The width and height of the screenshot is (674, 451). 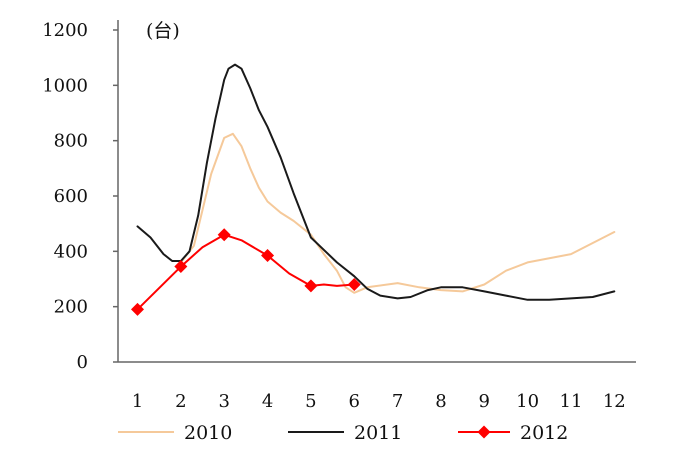 I want to click on x-tick-label: 12, so click(x=614, y=401).